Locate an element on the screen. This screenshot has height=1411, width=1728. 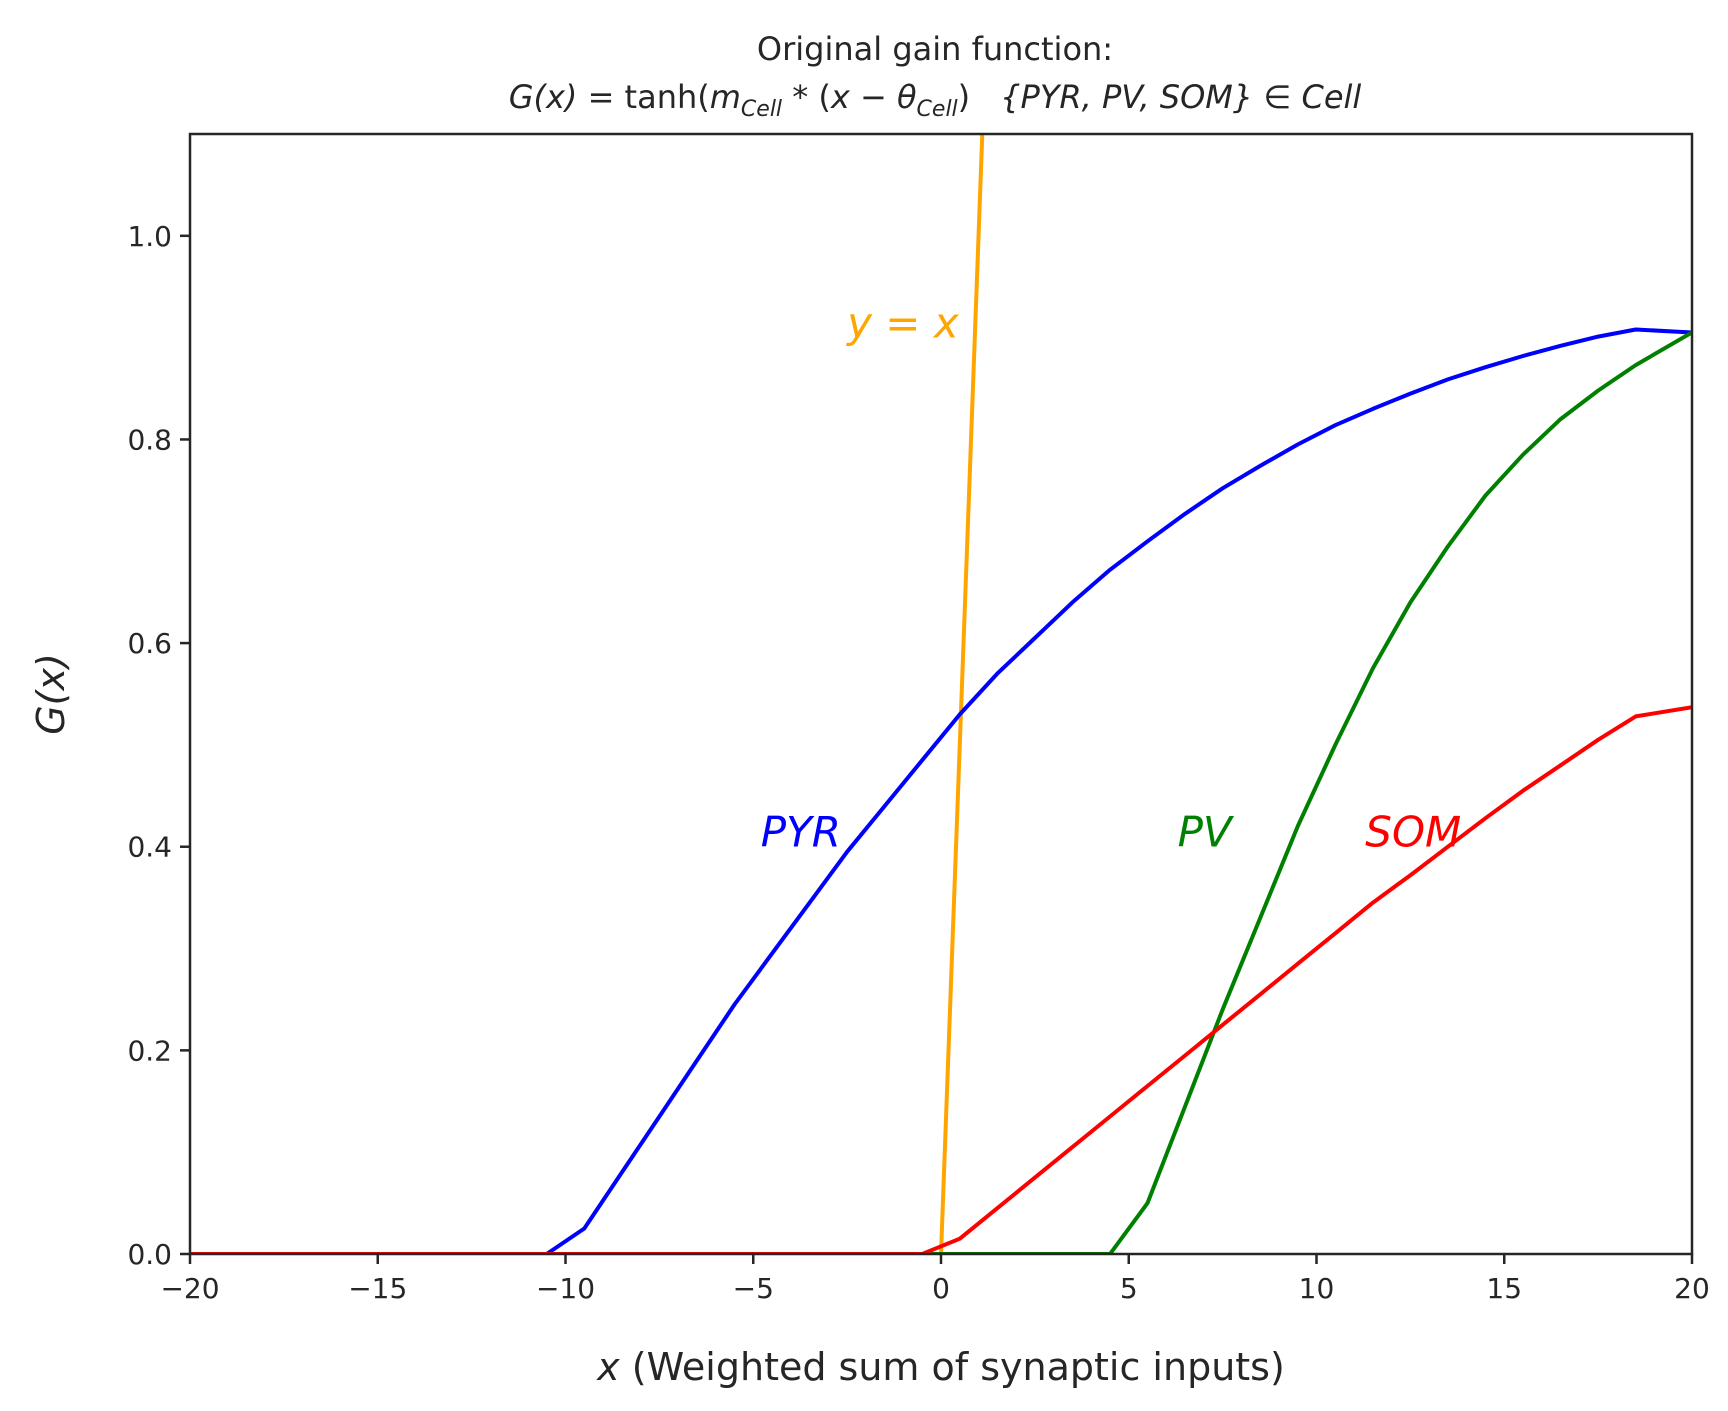
subtitle-minus: − is located at coordinates (873, 97).